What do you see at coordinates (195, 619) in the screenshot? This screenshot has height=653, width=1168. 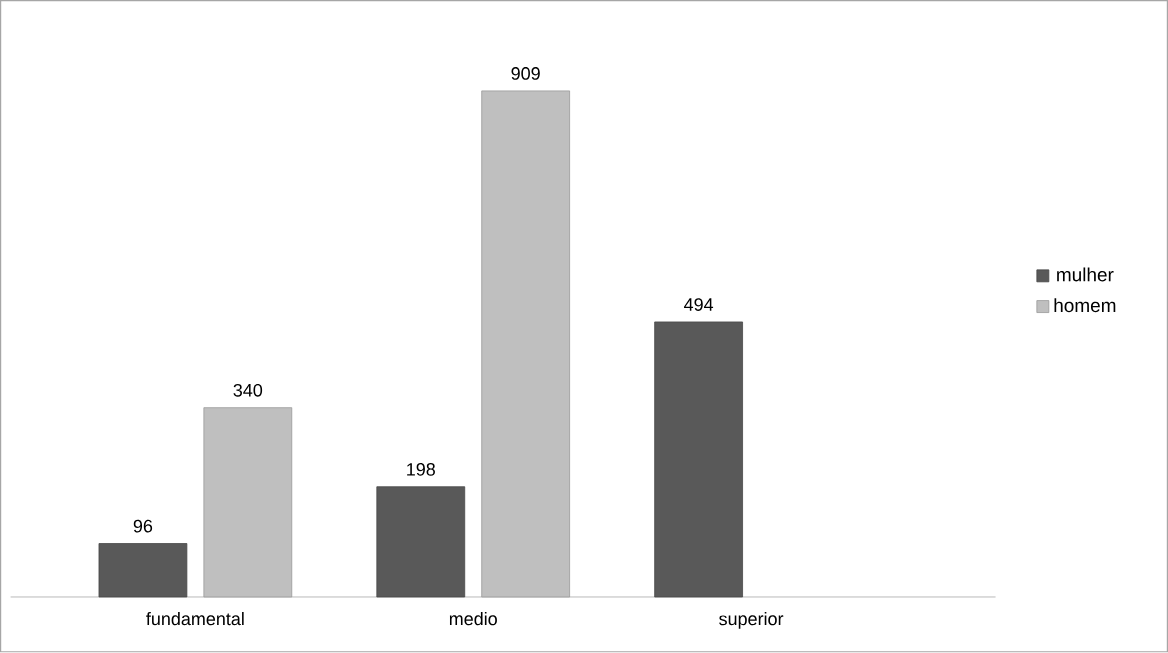 I see `x-tick-label: fundamental` at bounding box center [195, 619].